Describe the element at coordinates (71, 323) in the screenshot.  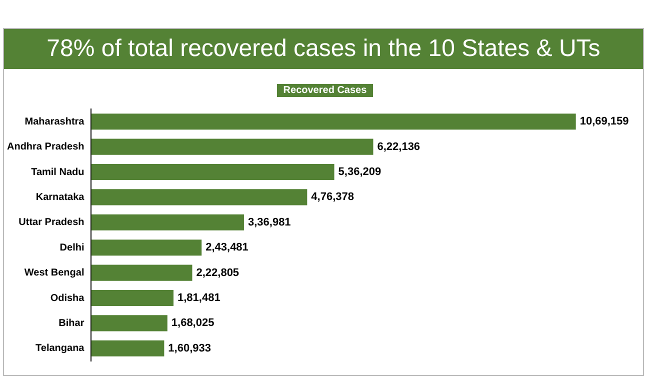
I see `y-tick-label: Bihar` at that location.